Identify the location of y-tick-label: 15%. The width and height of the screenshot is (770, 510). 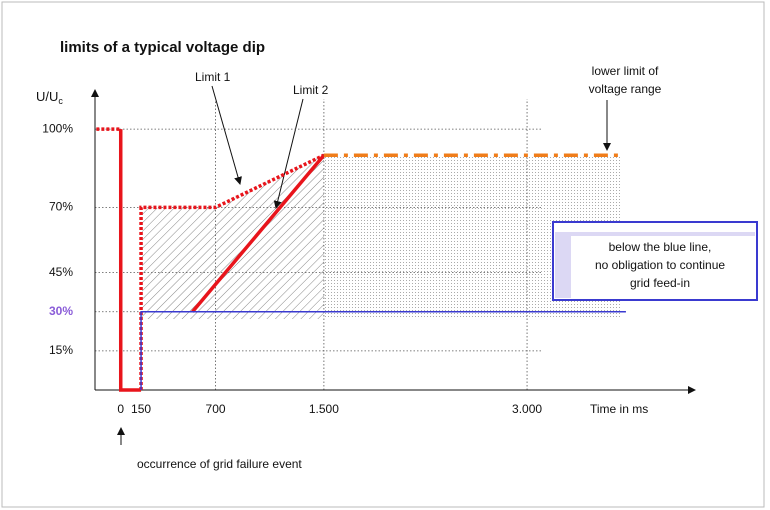
(61, 350).